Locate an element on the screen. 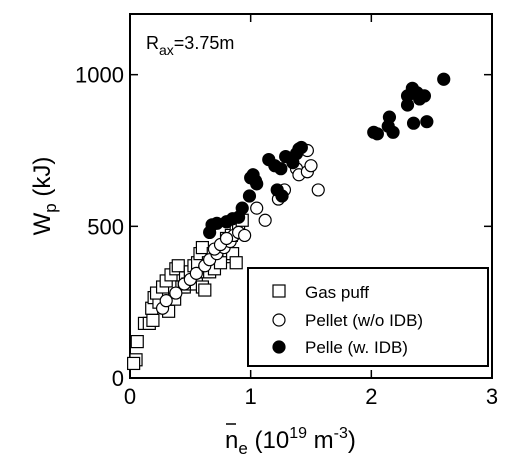 The image size is (512, 456). legend-label-pellet-wo-idb: Pellet (w/o IDB) is located at coordinates (364, 320).